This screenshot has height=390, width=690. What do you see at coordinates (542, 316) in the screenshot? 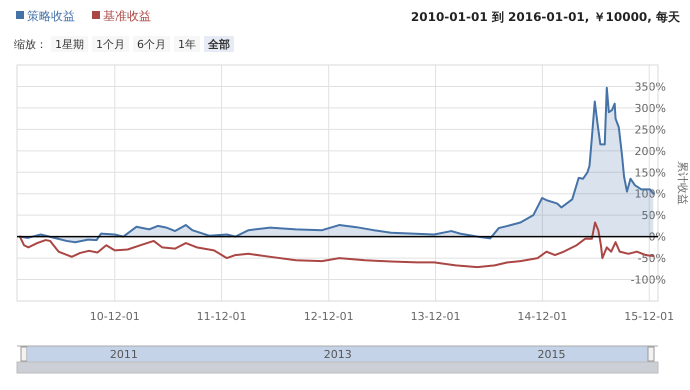
I see `x-tick-label: 14-12-01` at bounding box center [542, 316].